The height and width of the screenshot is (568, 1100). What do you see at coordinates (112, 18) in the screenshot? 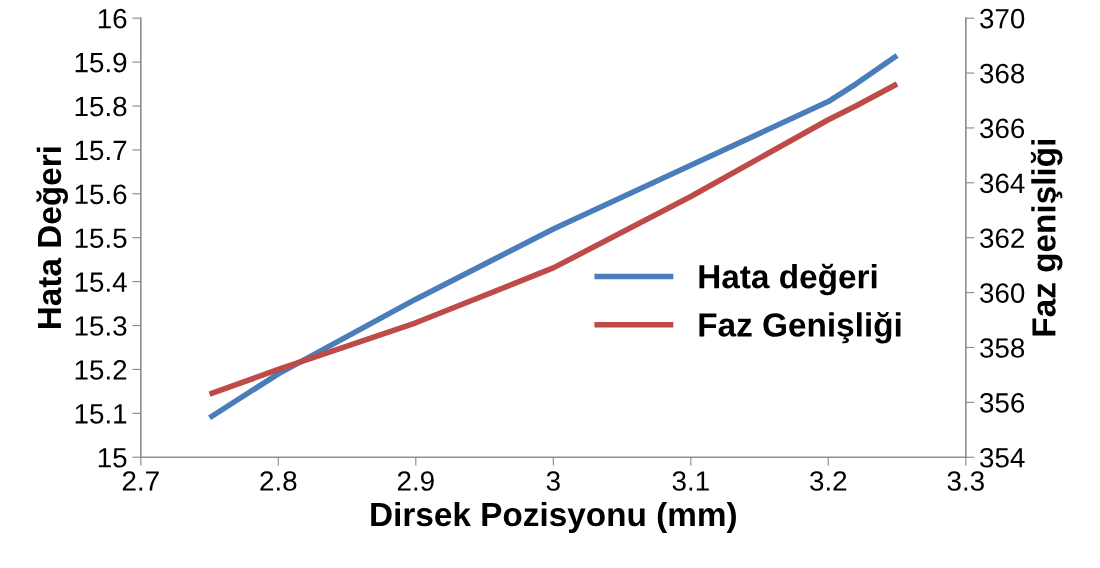
I see `y-tick-label: 16` at bounding box center [112, 18].